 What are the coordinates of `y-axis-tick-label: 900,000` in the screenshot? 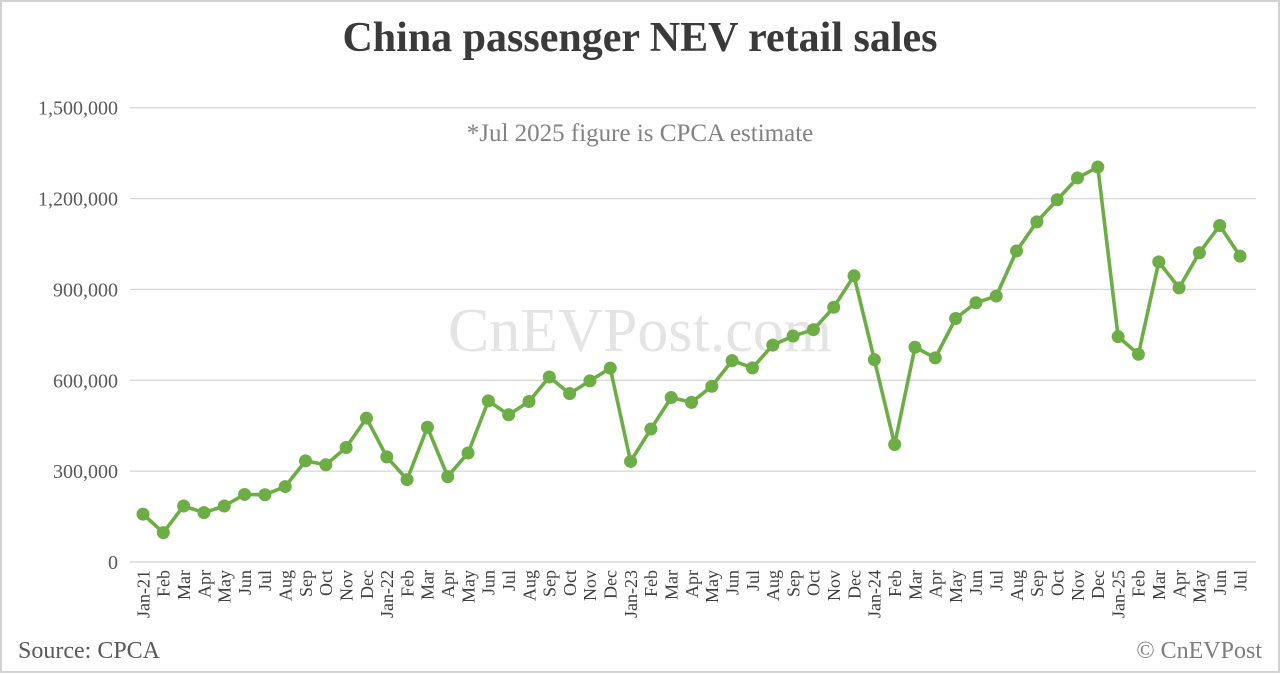 It's located at (85, 290).